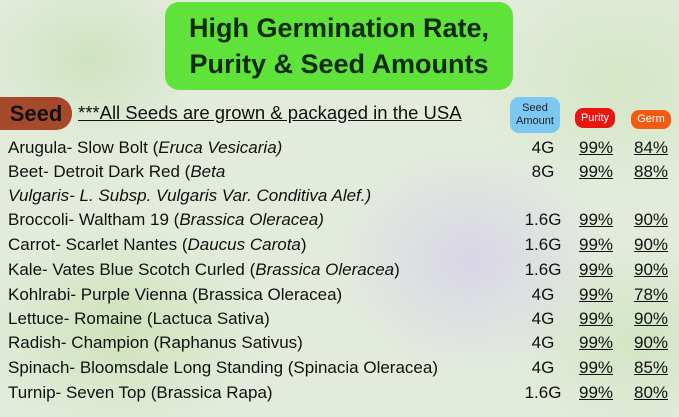 This screenshot has width=679, height=417. I want to click on seed-name: Broccoli- Waltham 19 (Brassica Oleracea), so click(166, 220).